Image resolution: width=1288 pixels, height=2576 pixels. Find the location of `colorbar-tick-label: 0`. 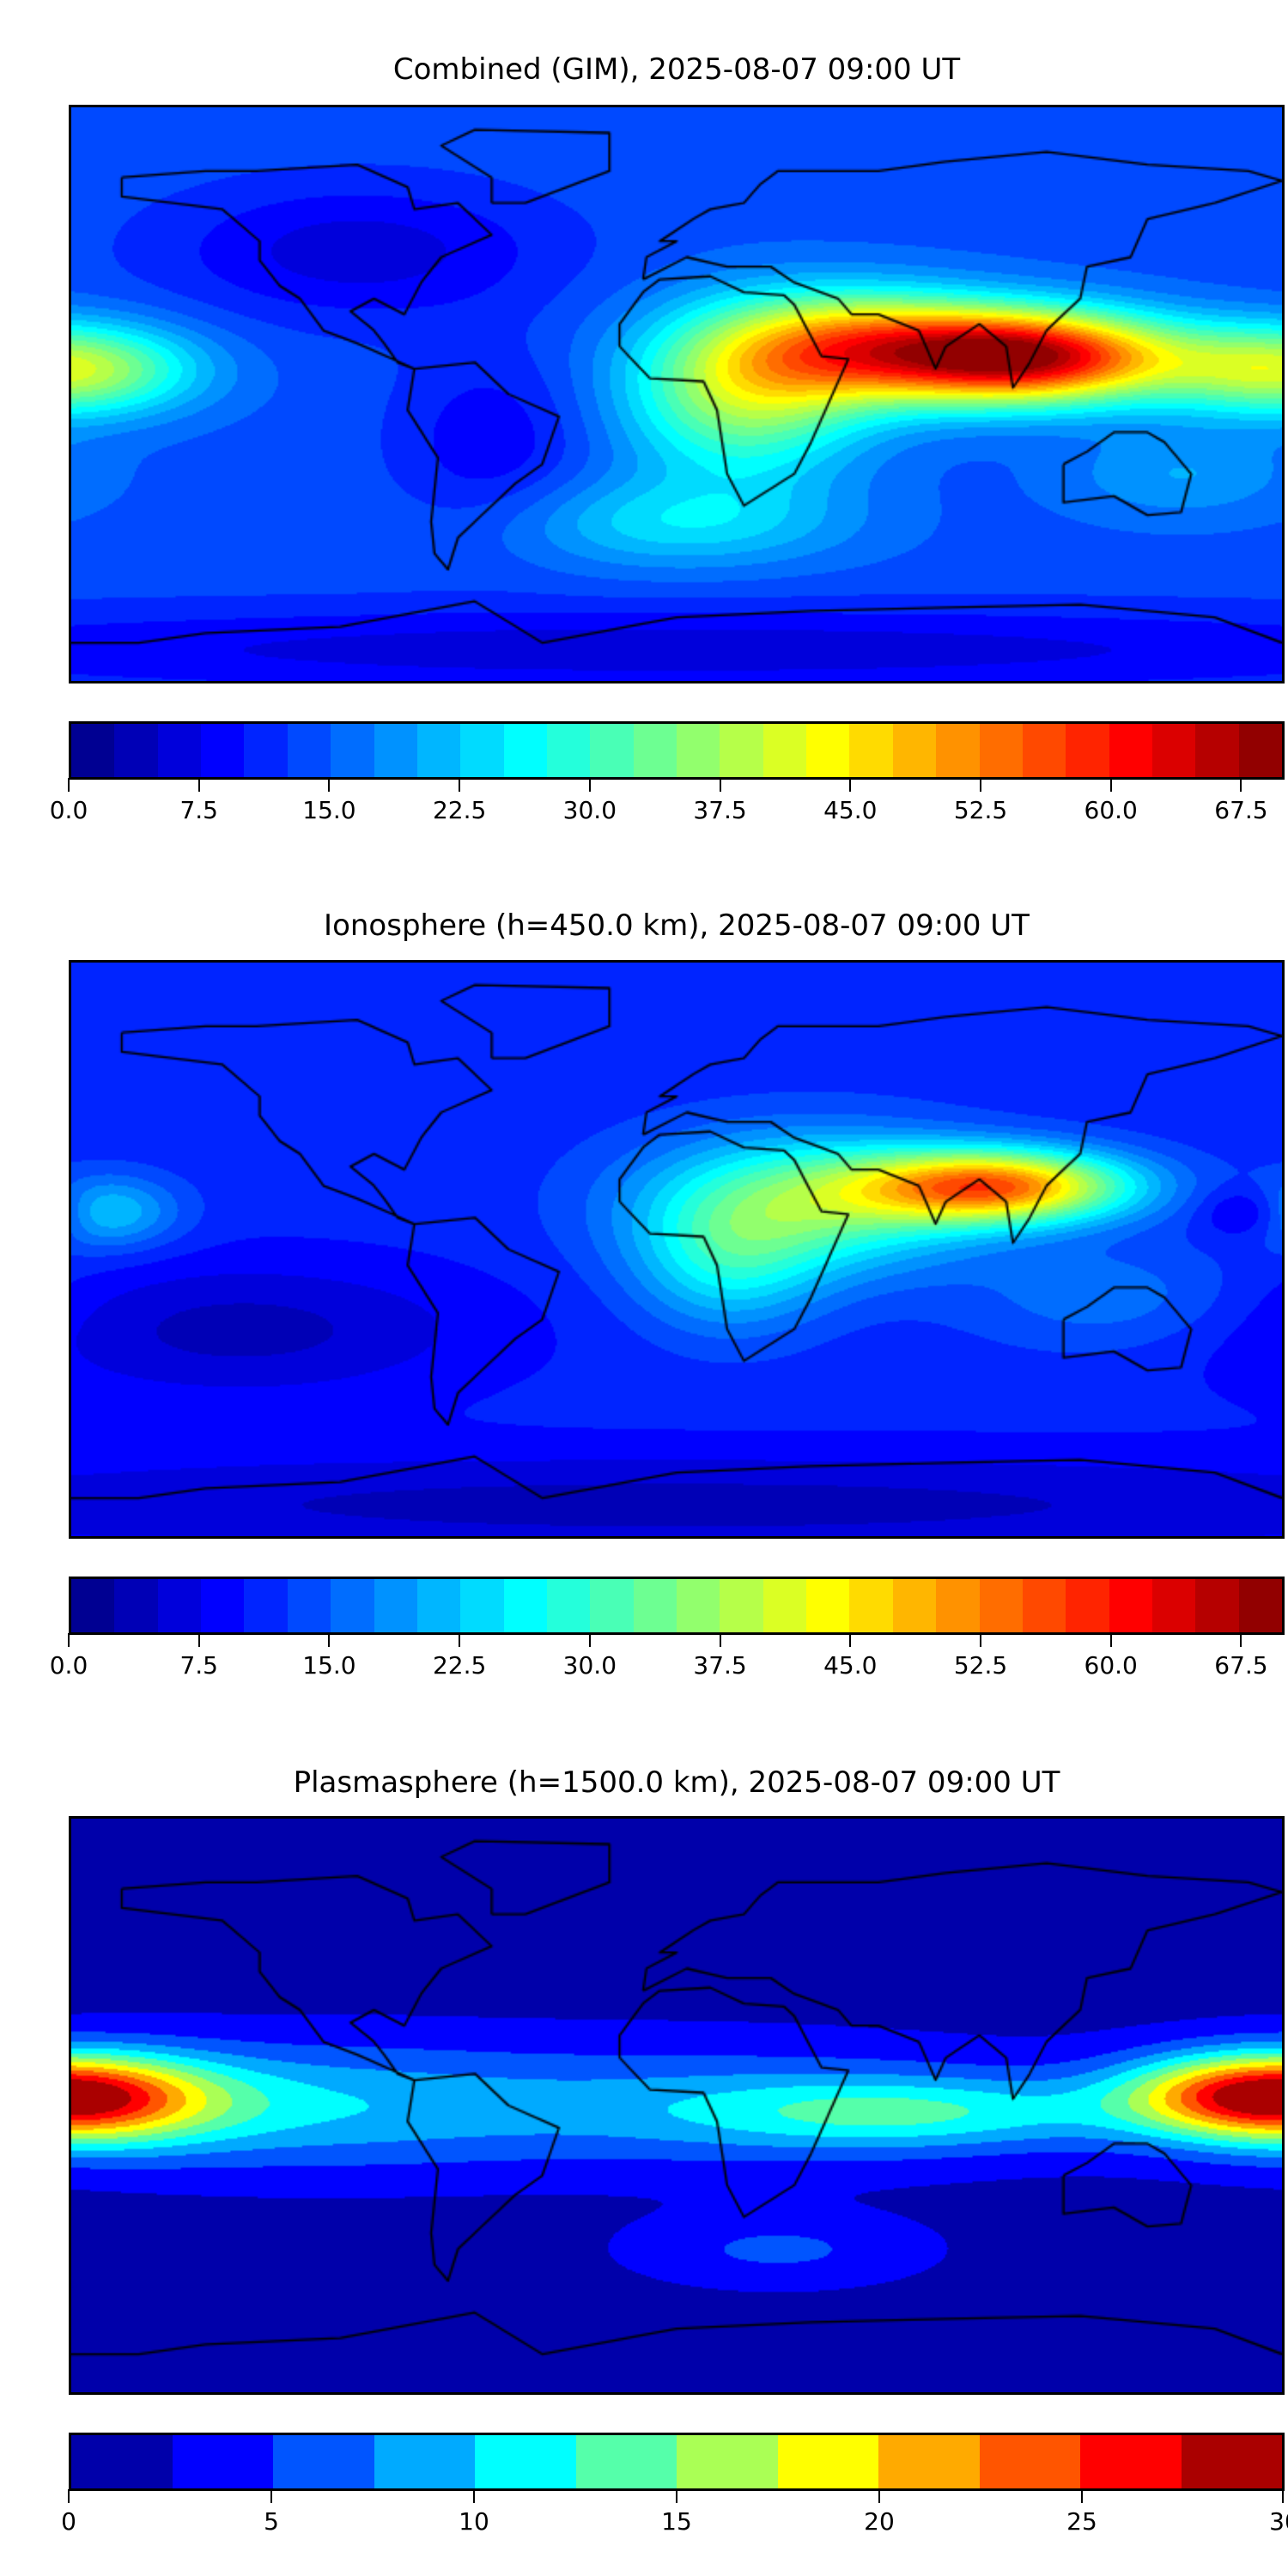

colorbar-tick-label: 0 is located at coordinates (69, 2522).